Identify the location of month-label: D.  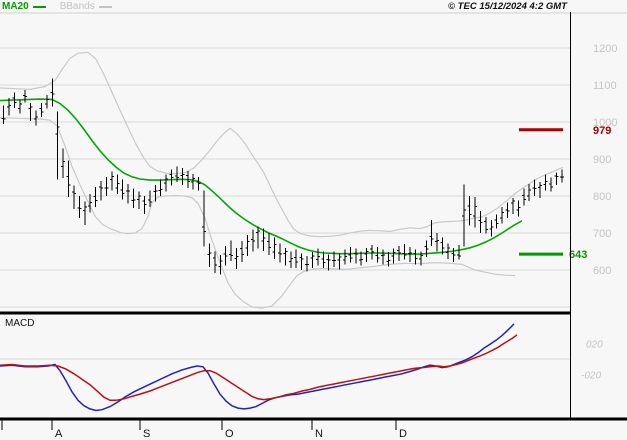
(403, 434).